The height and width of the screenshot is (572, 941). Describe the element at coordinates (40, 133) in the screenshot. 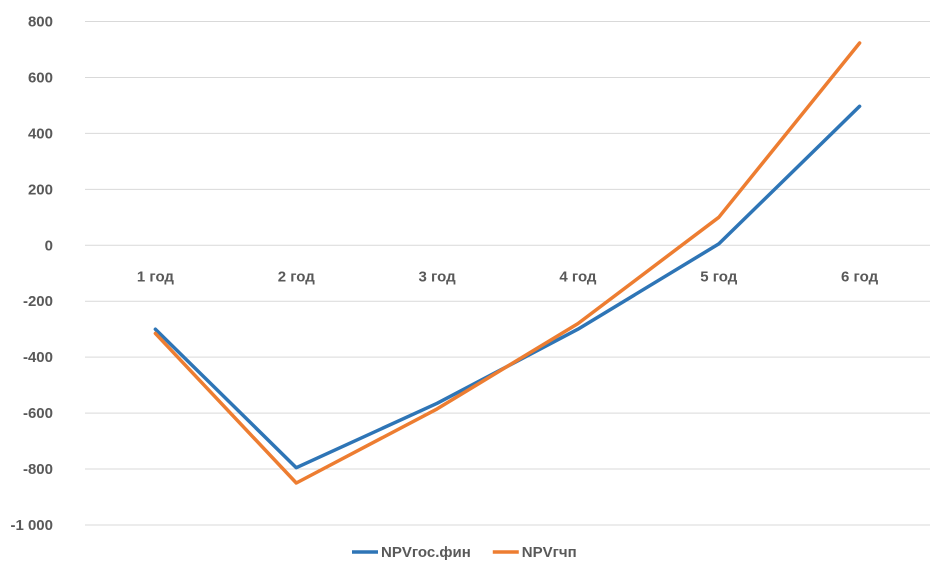

I see `y-tick-label: 400` at that location.